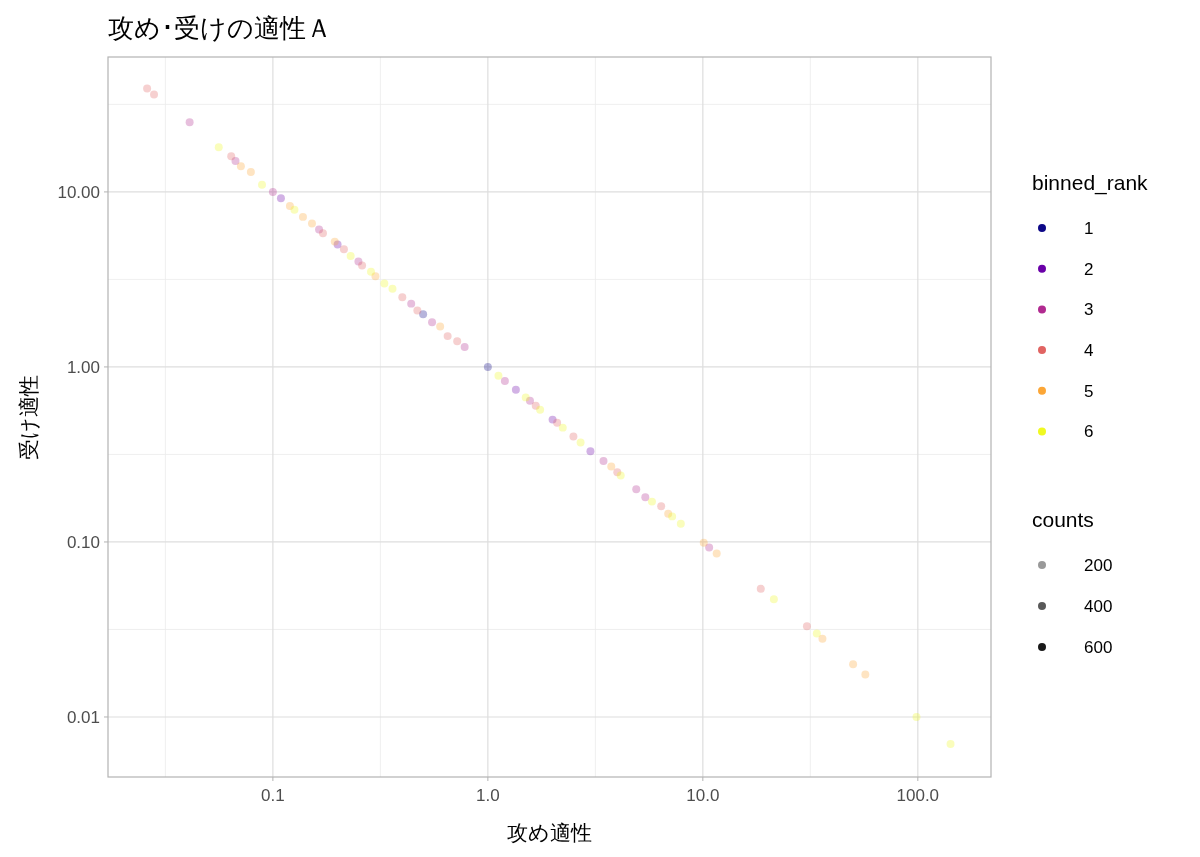  I want to click on text: 600, so click(1098, 647).